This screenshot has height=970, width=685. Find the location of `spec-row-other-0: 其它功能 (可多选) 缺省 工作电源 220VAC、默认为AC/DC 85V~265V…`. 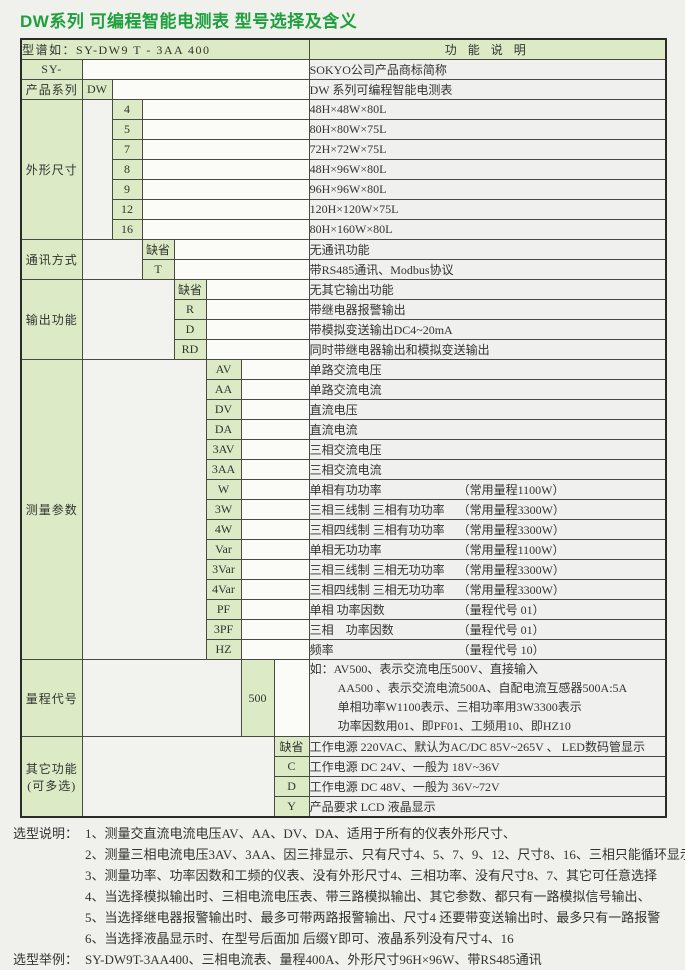

spec-row-other-0: 其它功能 (可多选) 缺省 工作电源 220VAC、默认为AC/DC 85V~265V… is located at coordinates (343, 777).